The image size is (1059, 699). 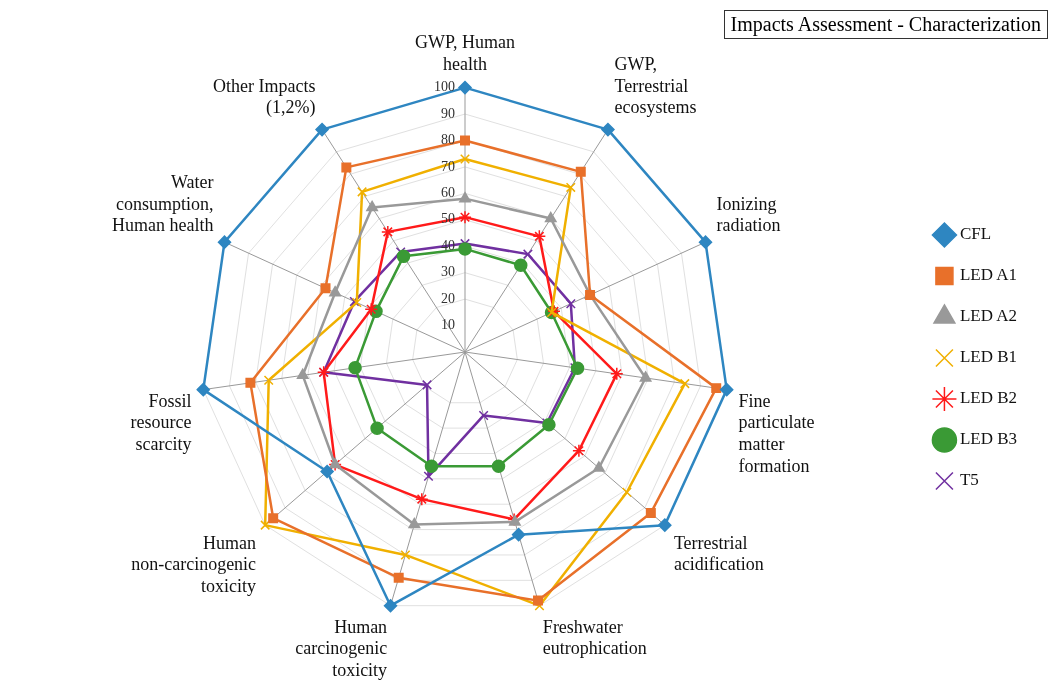 I want to click on y-tick-label: 20, so click(x=448, y=298).